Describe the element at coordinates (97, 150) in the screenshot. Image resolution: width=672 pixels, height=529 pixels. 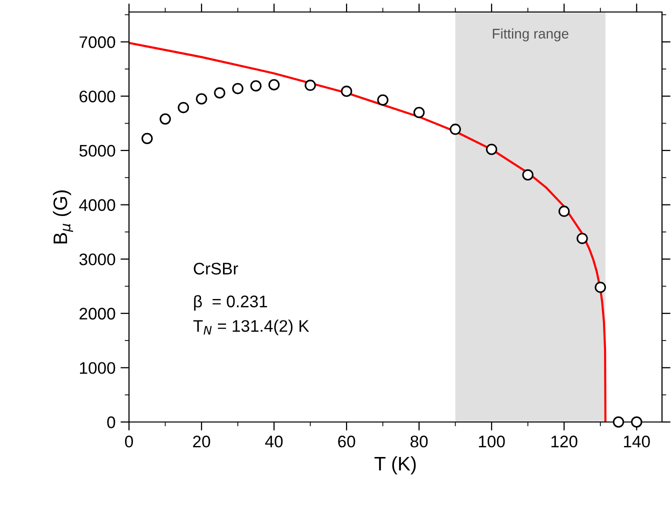
I see `y-tick-label: 5000` at that location.